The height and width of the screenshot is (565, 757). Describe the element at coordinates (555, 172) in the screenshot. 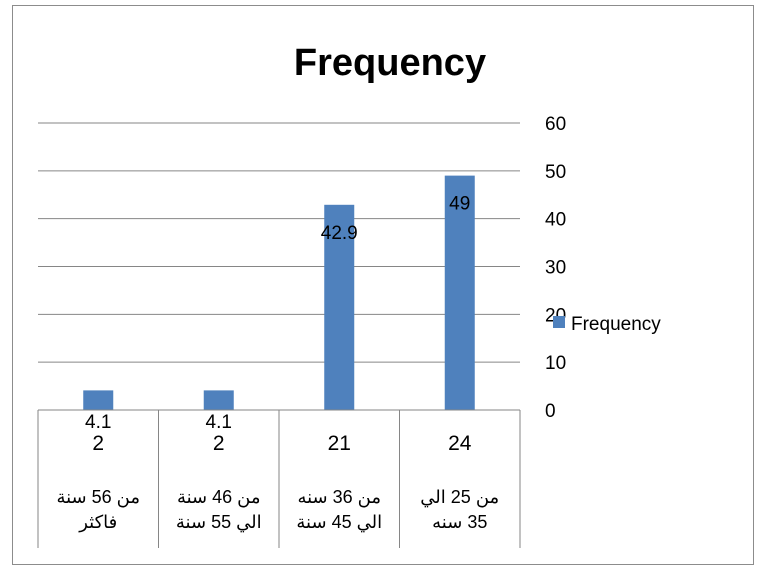

I see `y-tick-label: 50` at that location.